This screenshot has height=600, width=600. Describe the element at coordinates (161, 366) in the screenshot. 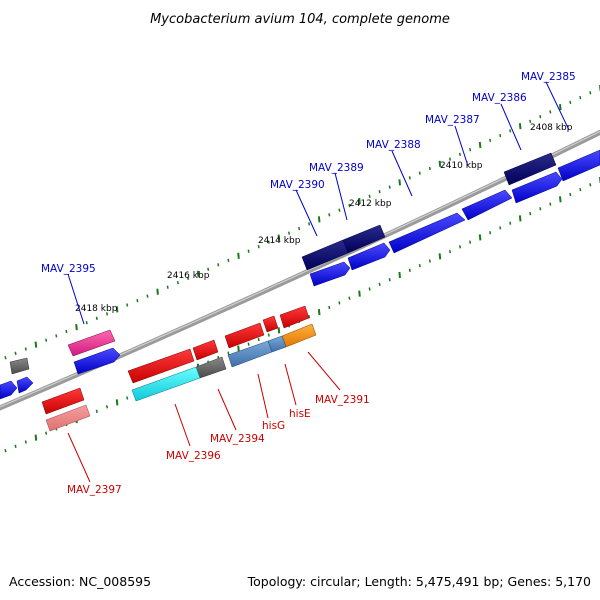

I see `gene-mav-2396-red` at that location.